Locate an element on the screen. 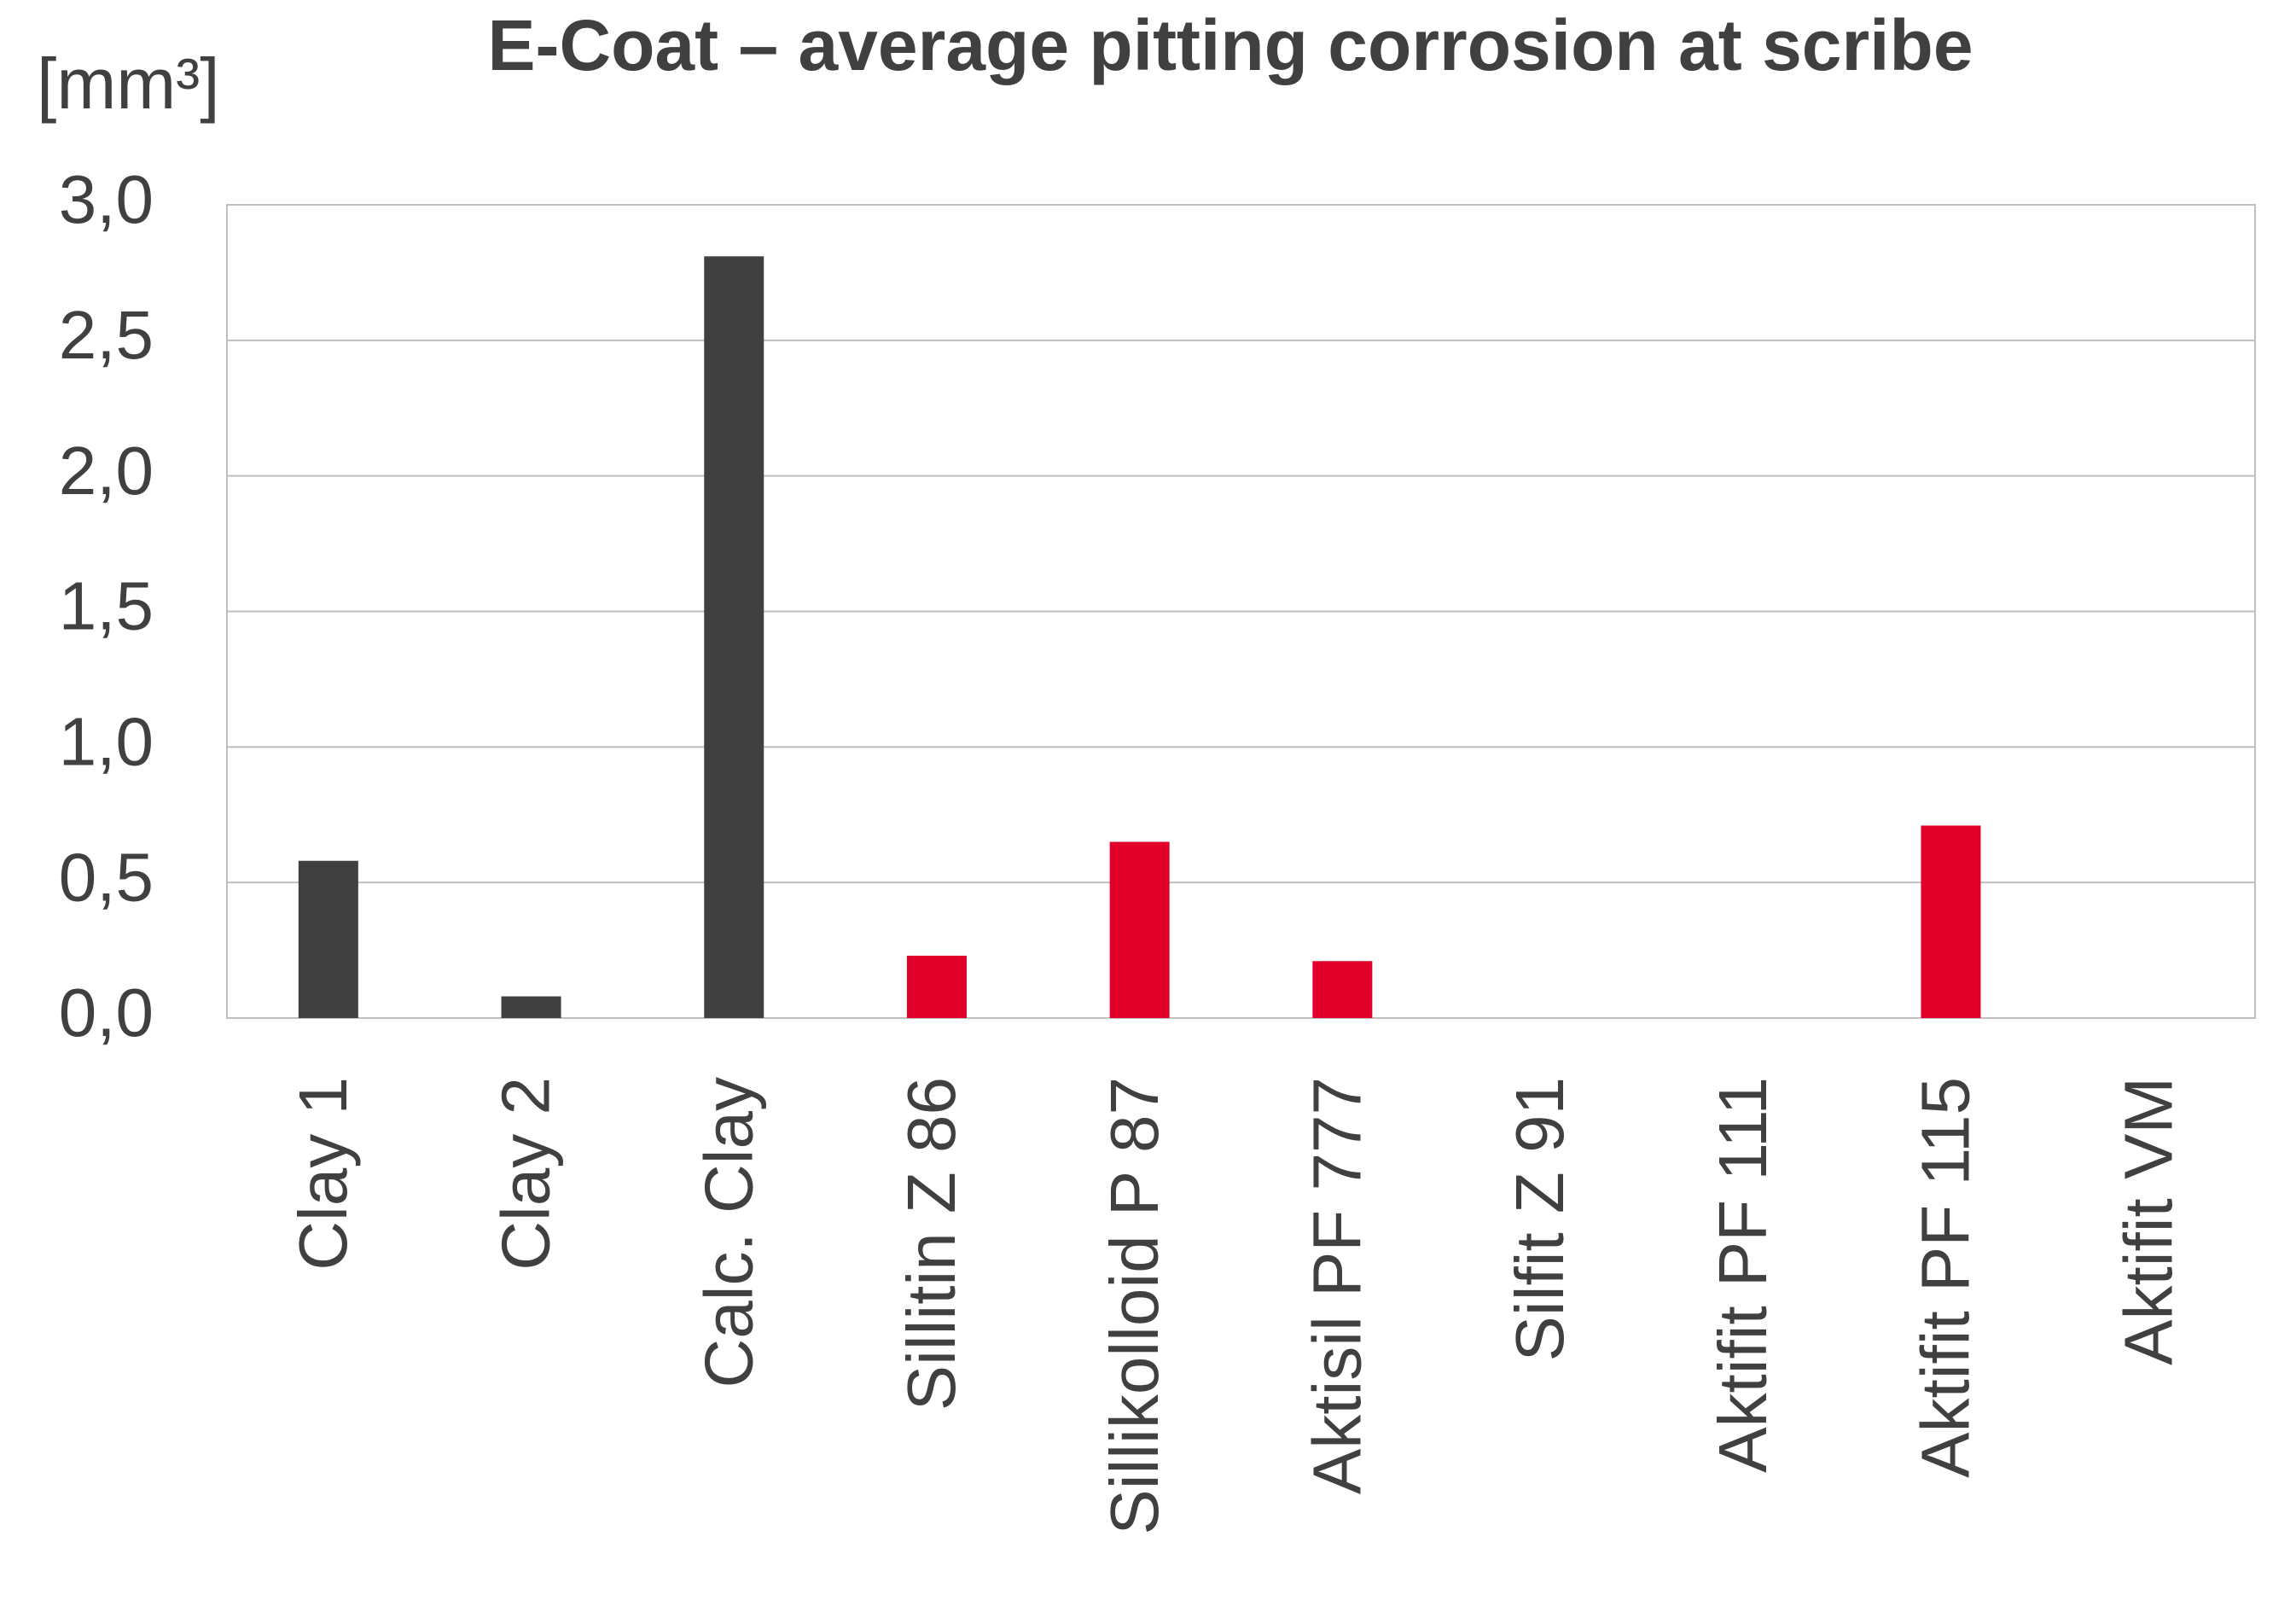 The width and height of the screenshot is (2296, 1606). x-tick-label: Sillikolloid P 87 is located at coordinates (1134, 1306).